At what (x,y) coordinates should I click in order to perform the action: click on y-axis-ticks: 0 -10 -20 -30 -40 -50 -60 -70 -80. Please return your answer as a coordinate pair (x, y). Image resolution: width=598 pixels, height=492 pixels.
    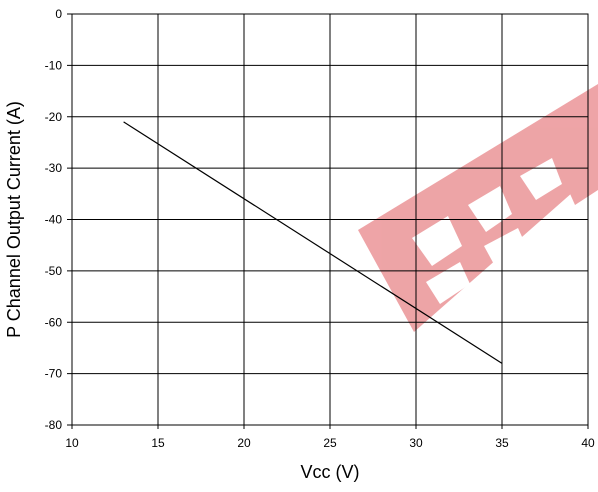
    Looking at the image, I should click on (58, 219).